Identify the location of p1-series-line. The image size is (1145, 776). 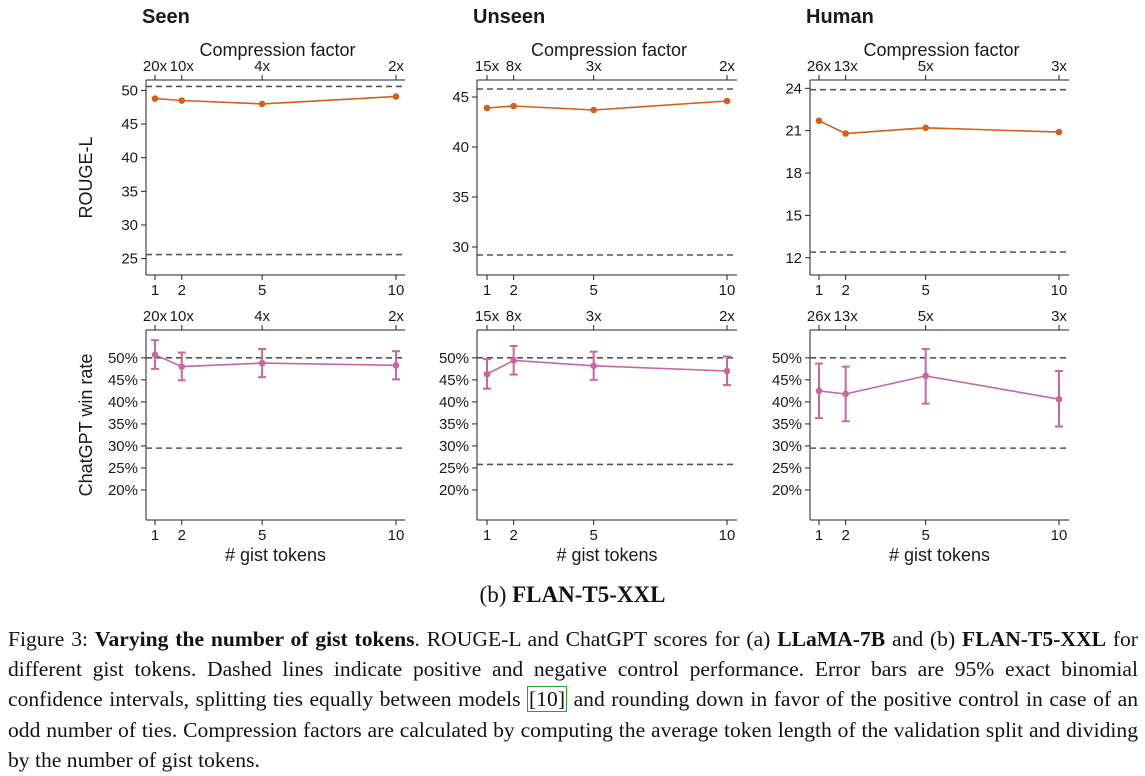
(607, 105).